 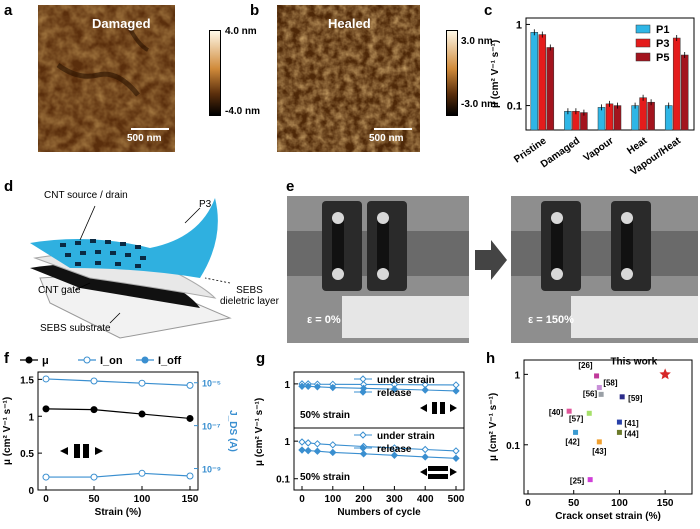 What do you see at coordinates (7, 431) in the screenshot?
I see `y-axis-label-left: μ (cm² V⁻¹ s⁻¹)` at bounding box center [7, 431].